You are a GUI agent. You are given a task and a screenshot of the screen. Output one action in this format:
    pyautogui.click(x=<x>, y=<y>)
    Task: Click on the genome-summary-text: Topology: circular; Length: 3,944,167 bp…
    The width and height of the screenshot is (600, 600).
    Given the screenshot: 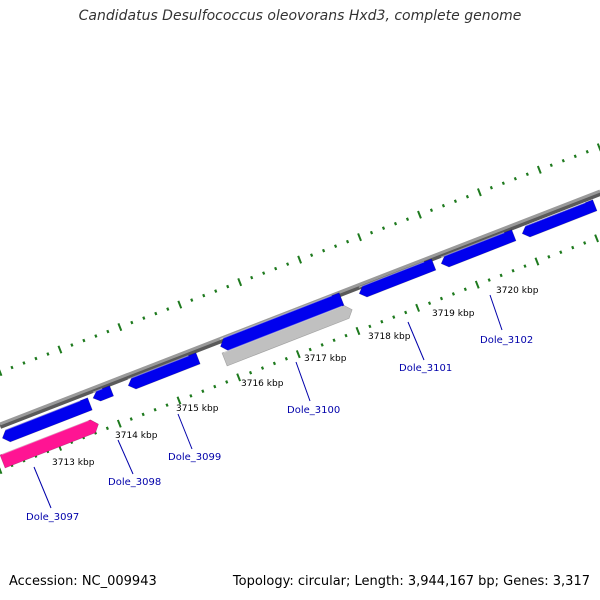 What is the action you would take?
    pyautogui.click(x=411, y=581)
    